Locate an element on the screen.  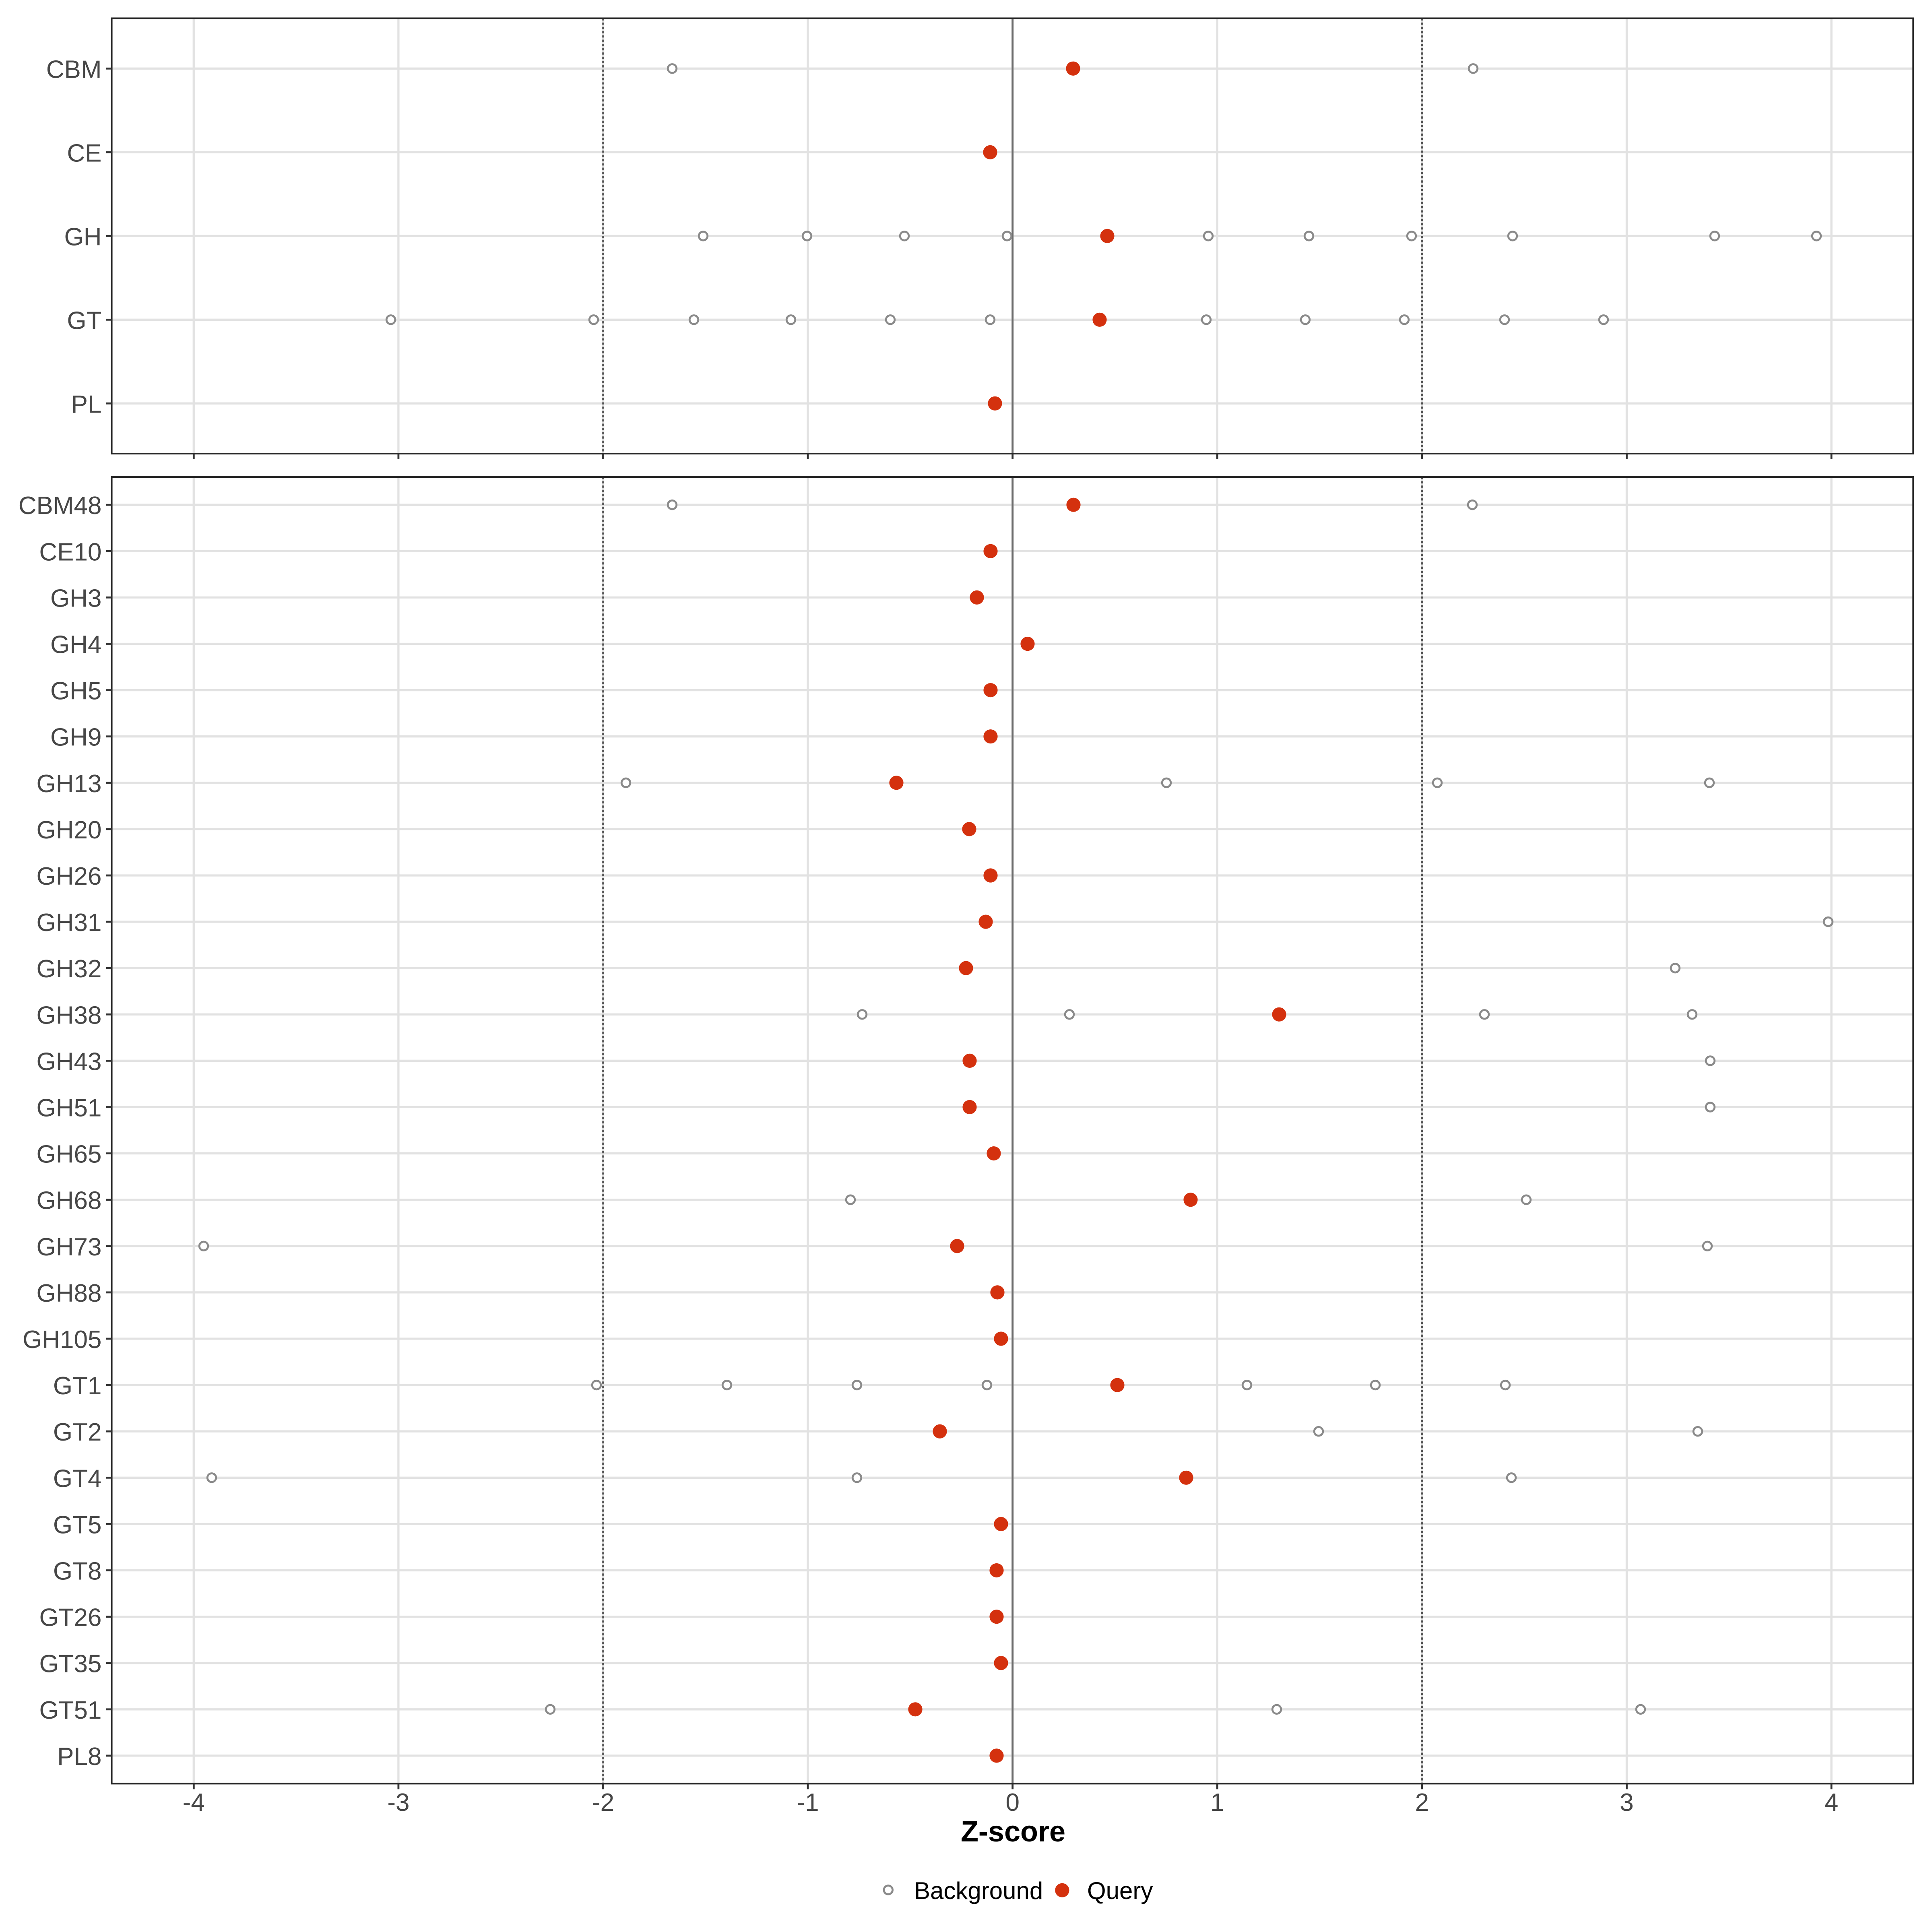
svg-text: GT8 is located at coordinates (77, 1571).